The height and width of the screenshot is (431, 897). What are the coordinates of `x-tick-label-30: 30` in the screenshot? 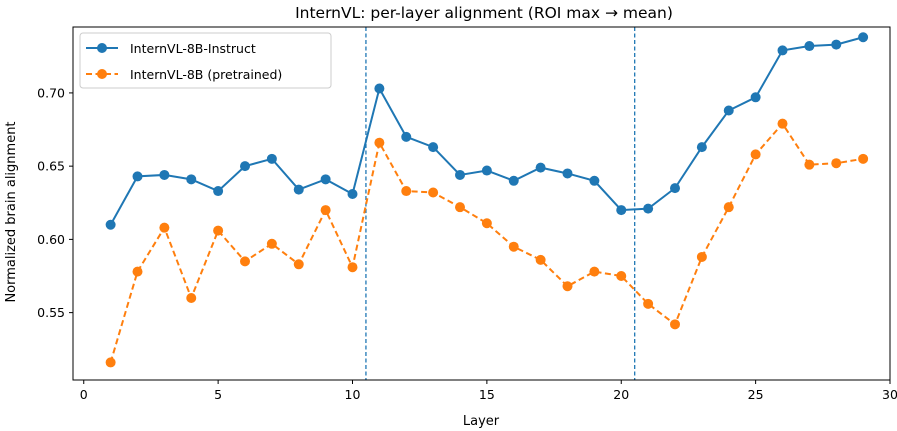 It's located at (889, 394).